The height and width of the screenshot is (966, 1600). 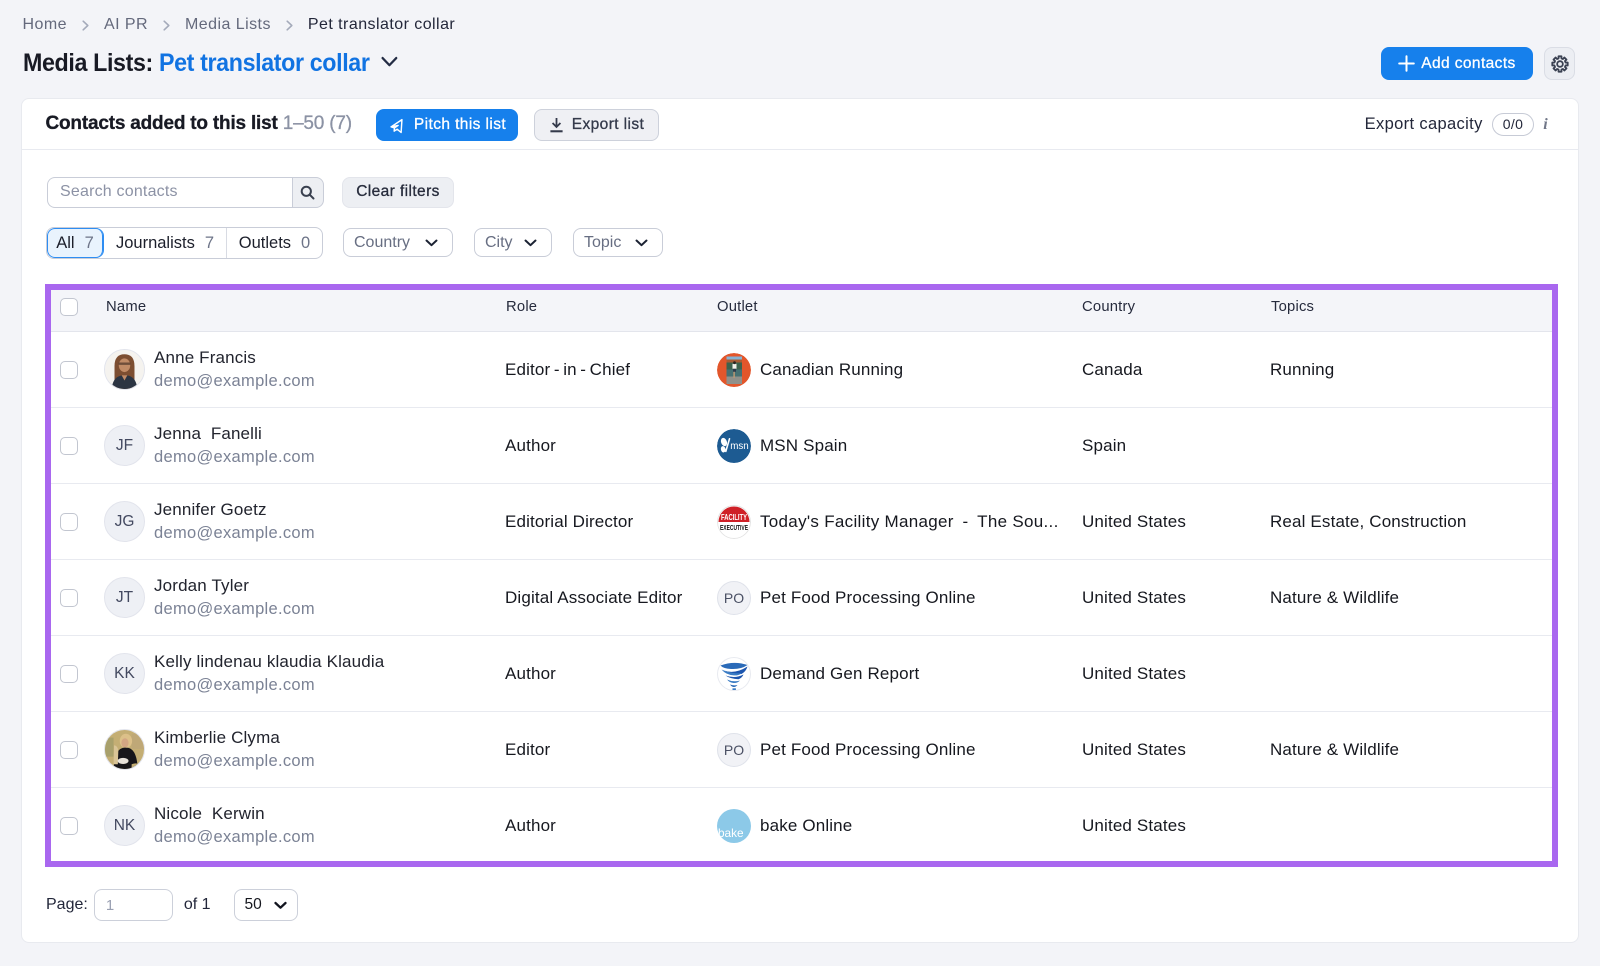 I want to click on svg-text: EXECUTIVE, so click(x=734, y=527).